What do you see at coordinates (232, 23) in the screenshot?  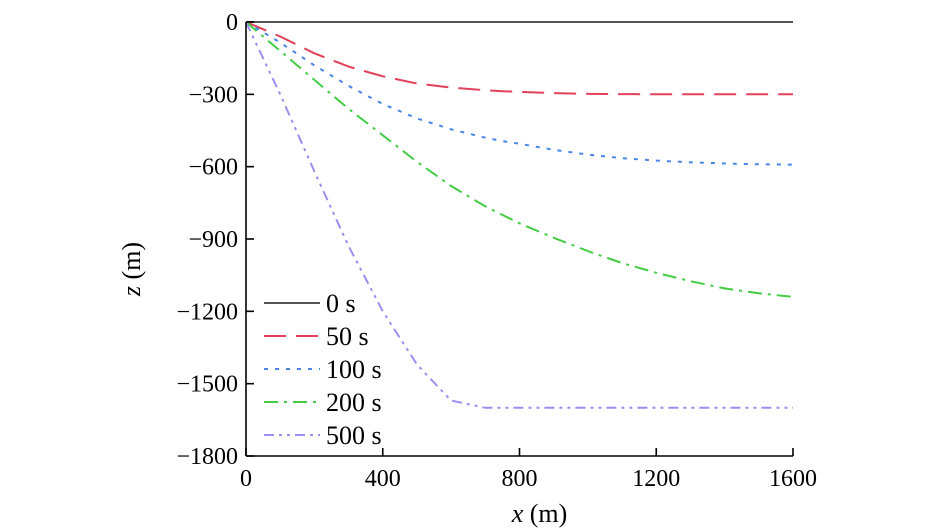 I see `y-tick-label: 0` at bounding box center [232, 23].